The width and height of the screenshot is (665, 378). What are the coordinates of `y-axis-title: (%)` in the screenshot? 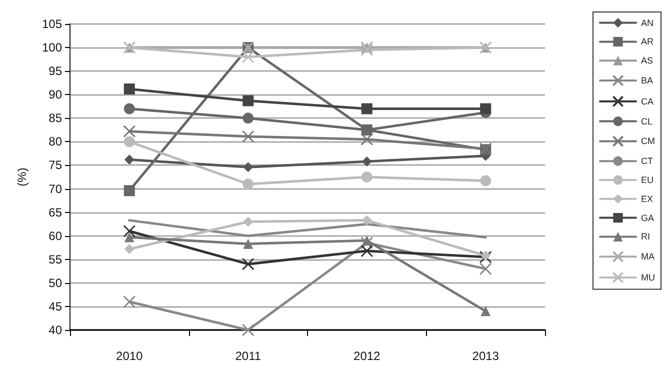 It's located at (22, 177).